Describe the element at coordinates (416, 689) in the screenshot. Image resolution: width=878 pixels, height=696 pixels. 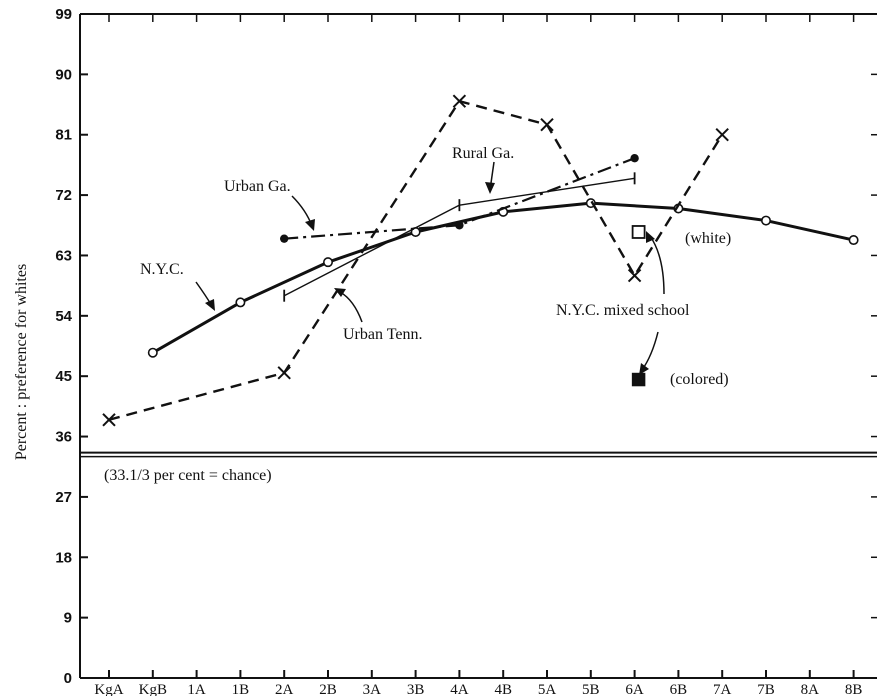
I see `x-tick-label: 3B` at that location.